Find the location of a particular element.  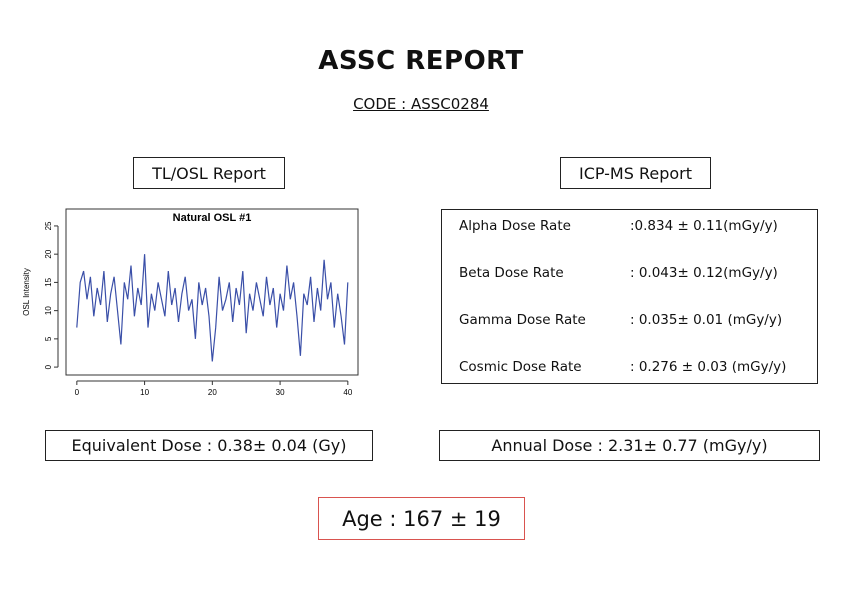

y-tick-label: 5 is located at coordinates (48, 338).